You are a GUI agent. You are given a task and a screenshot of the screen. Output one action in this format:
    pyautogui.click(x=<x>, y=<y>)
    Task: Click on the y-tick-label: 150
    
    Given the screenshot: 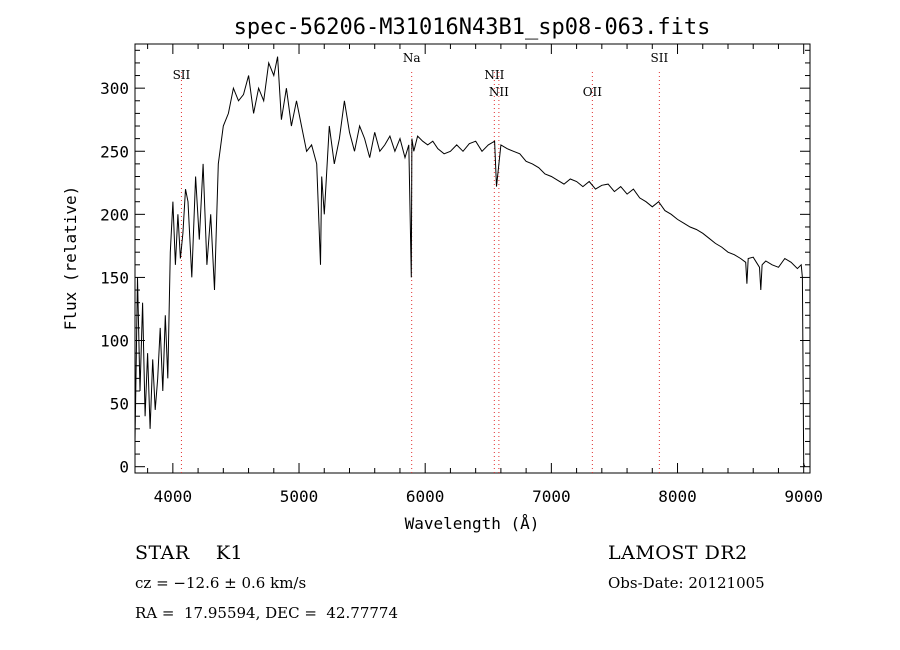 What is the action you would take?
    pyautogui.click(x=114, y=277)
    